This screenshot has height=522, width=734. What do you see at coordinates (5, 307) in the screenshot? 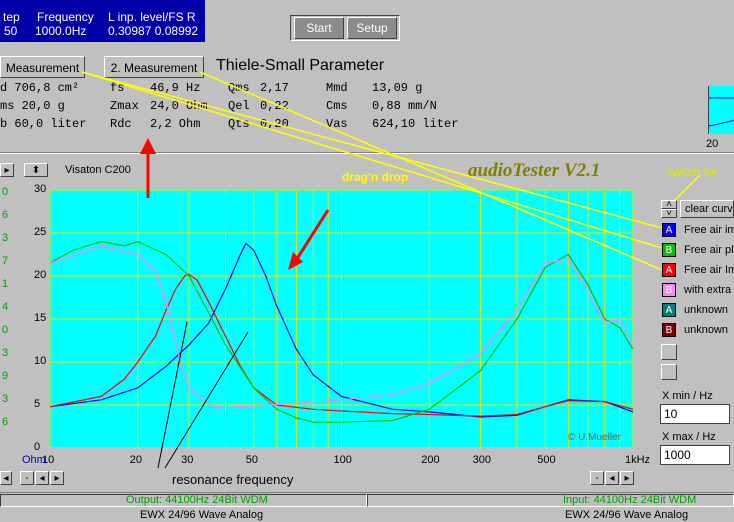
I see `green-tick: 4` at bounding box center [5, 307].